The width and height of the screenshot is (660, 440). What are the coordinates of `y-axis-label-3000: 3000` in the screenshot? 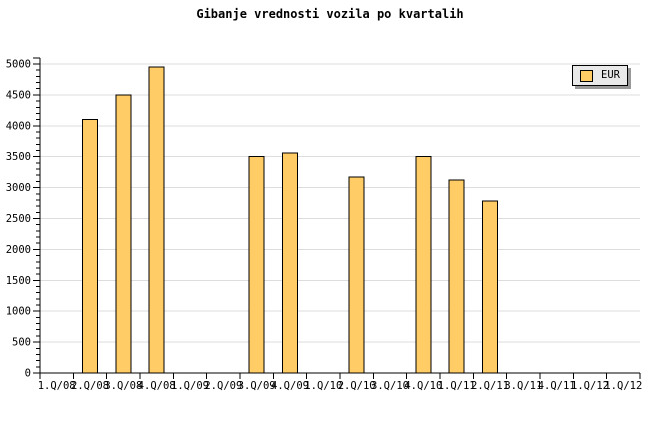 It's located at (18, 188).